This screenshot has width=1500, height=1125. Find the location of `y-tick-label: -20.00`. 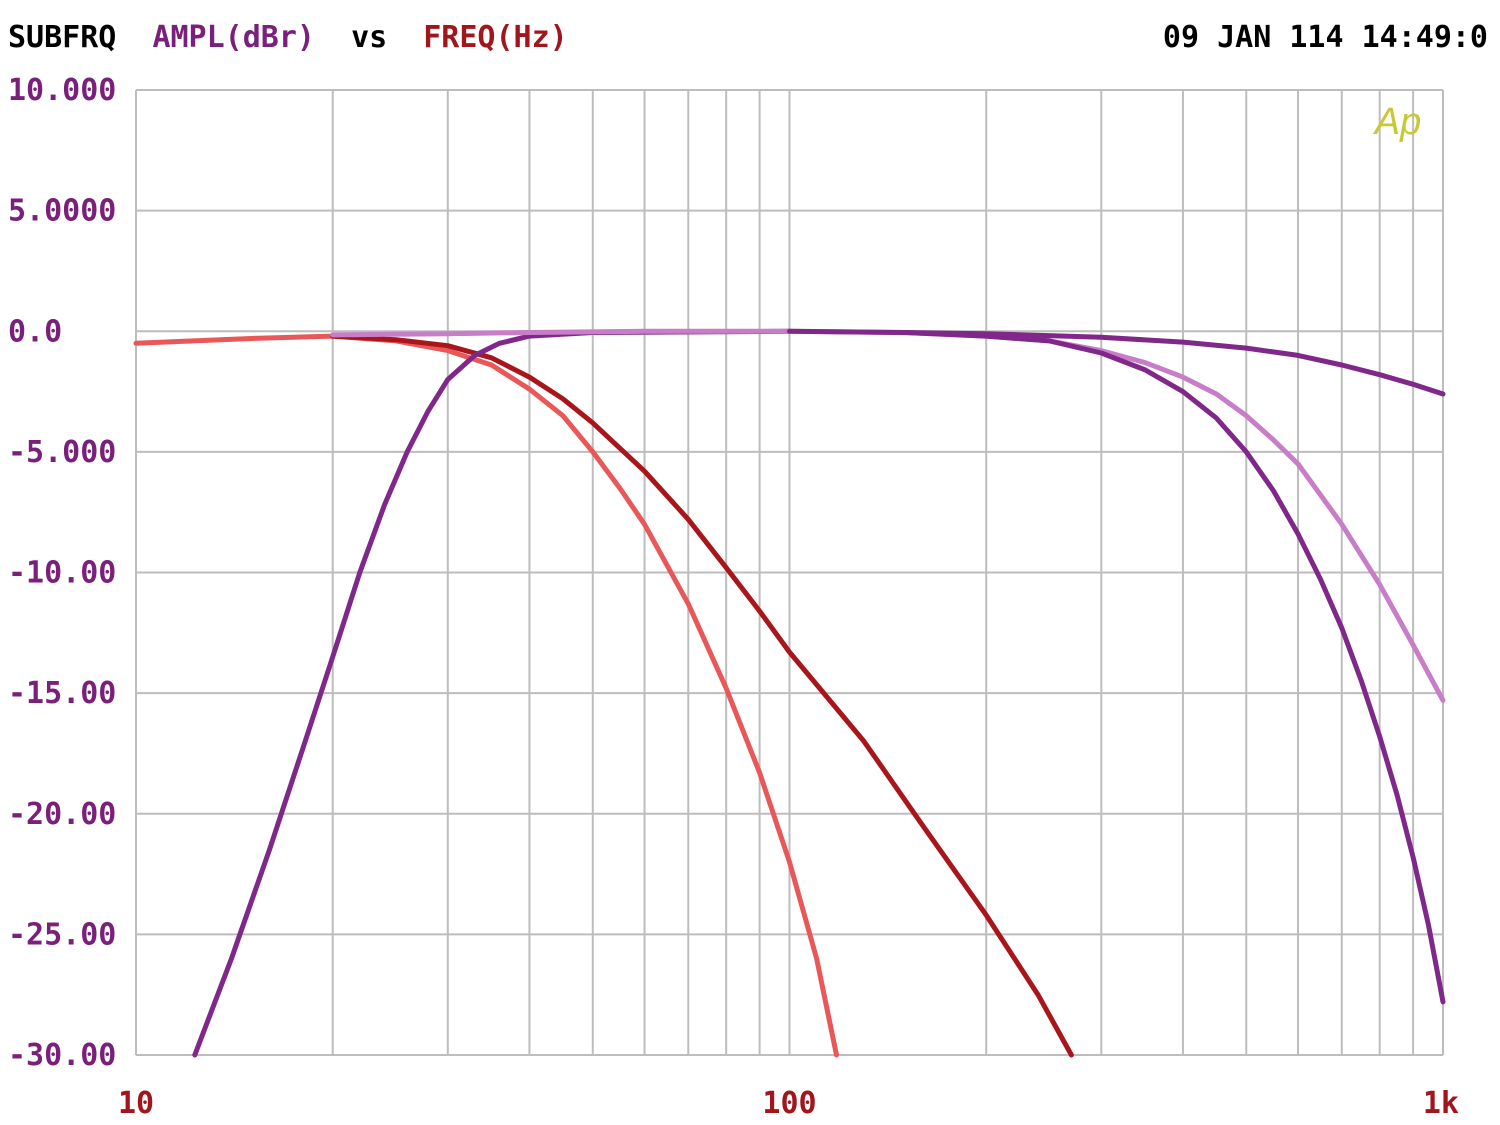

y-tick-label: -20.00 is located at coordinates (62, 814).